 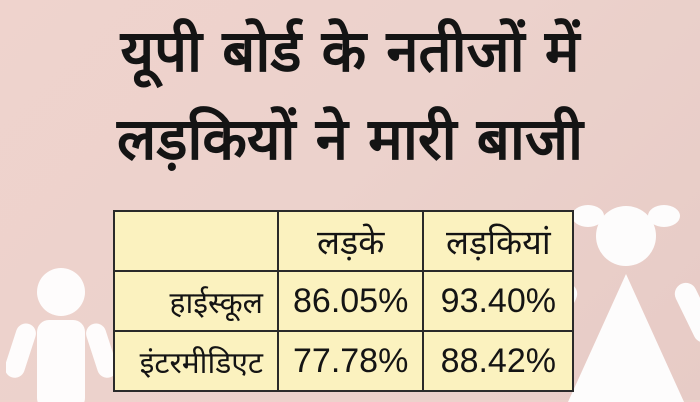 I want to click on table-row: इंटरमीडिएट 77.78% 88.42%, so click(x=344, y=361).